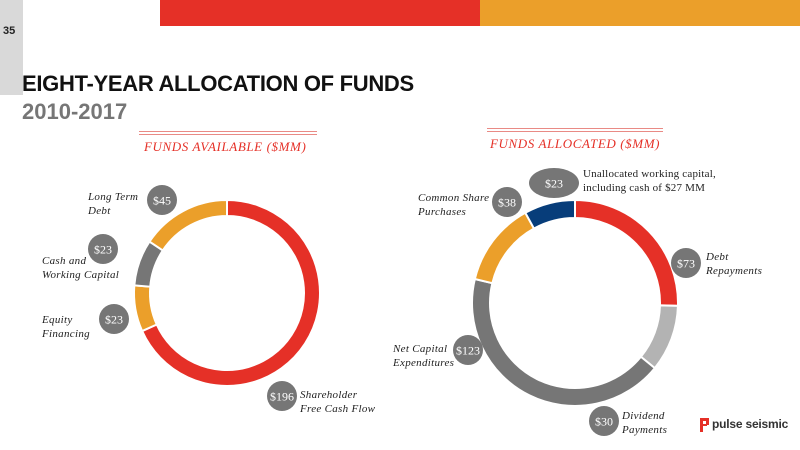  What do you see at coordinates (146, 308) in the screenshot?
I see `donut-slice-equity-financing` at bounding box center [146, 308].